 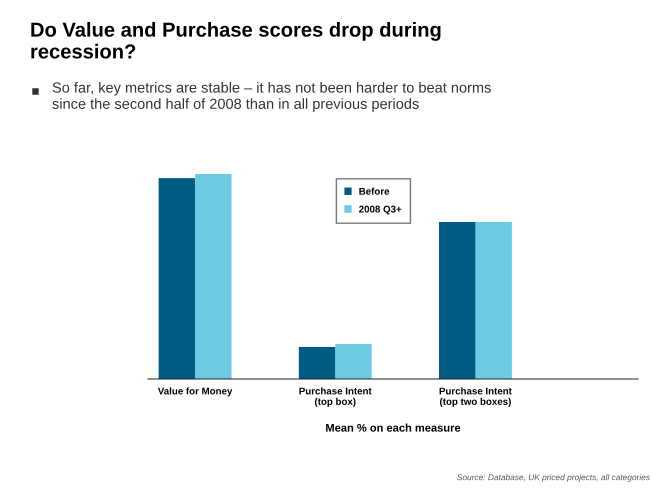 What do you see at coordinates (195, 391) in the screenshot?
I see `x-tick-label: Value for Money` at bounding box center [195, 391].